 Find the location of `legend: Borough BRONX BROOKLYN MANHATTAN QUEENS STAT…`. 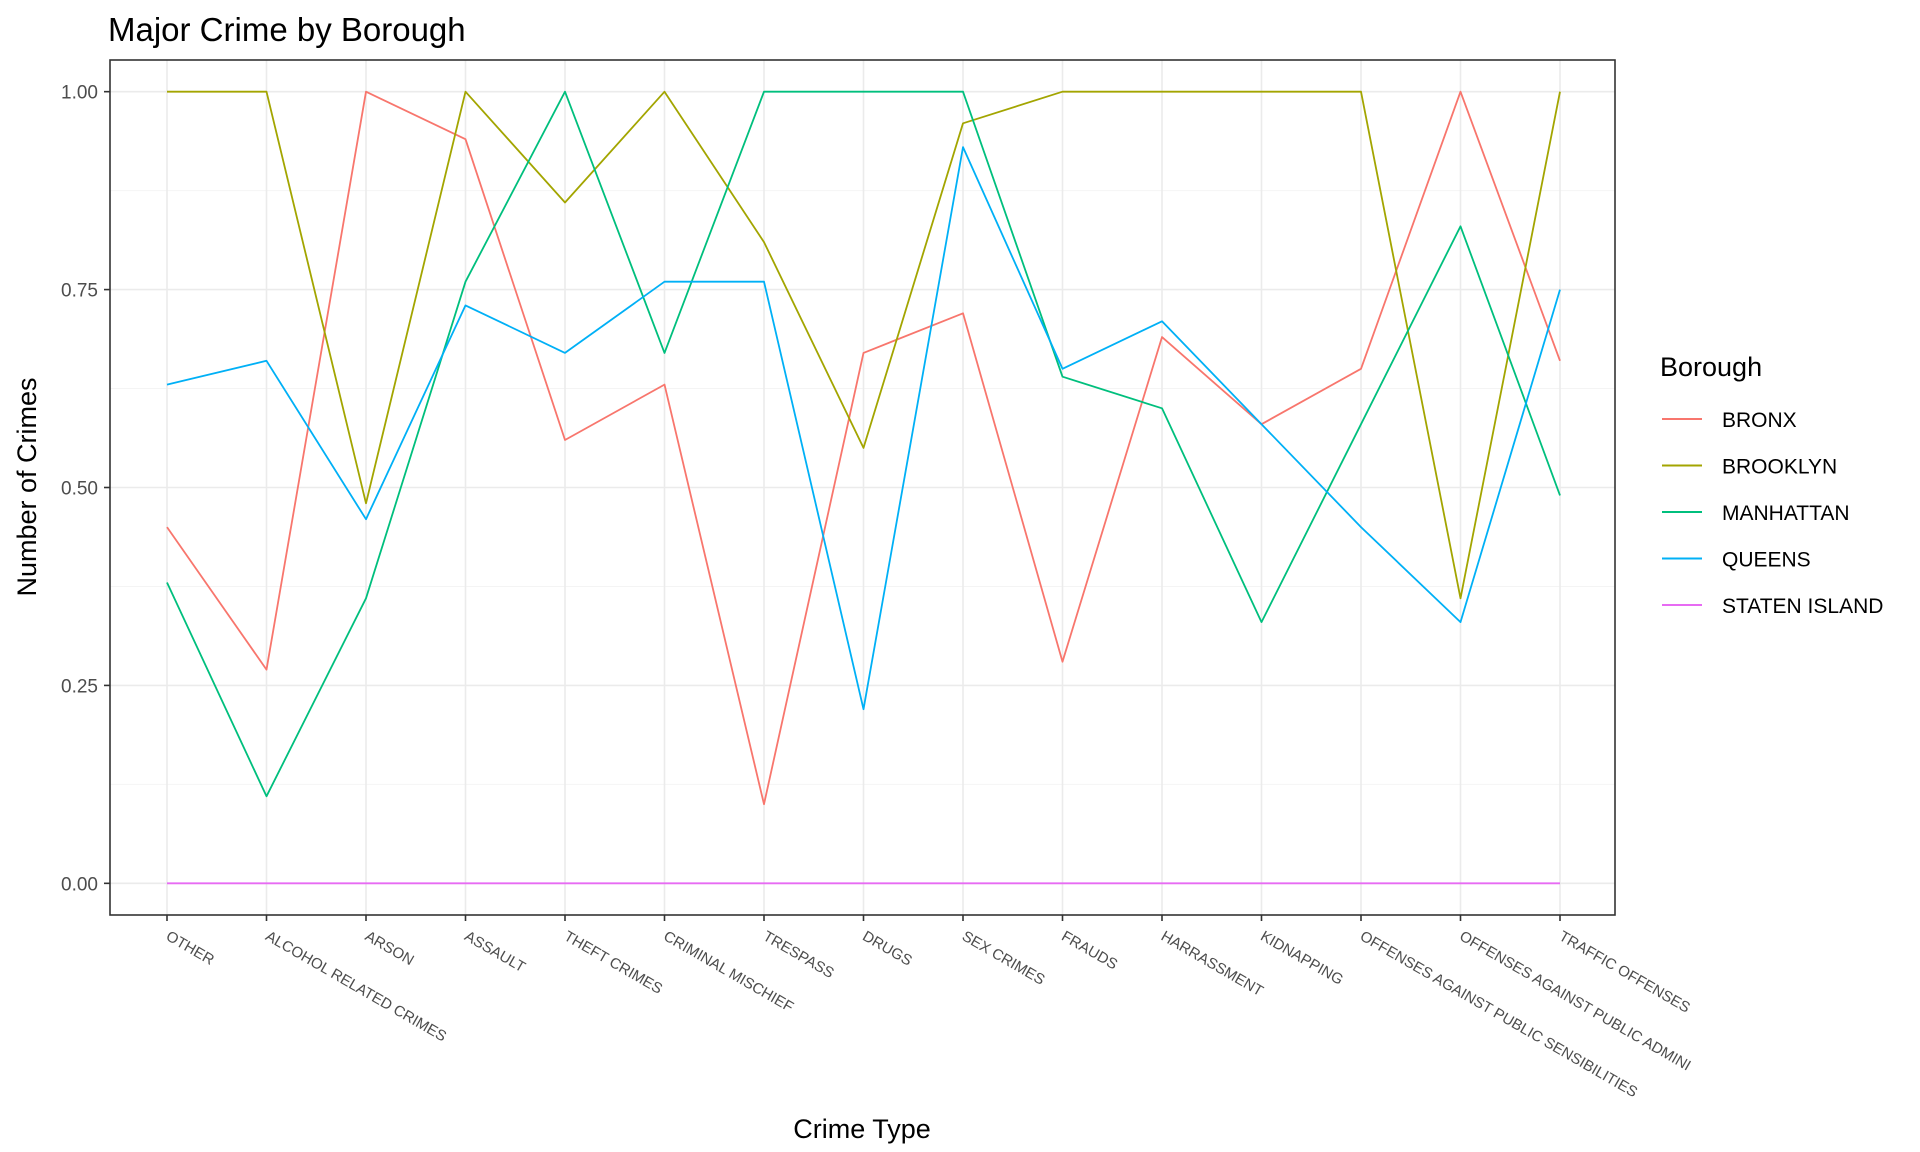

legend: Borough BRONX BROOKLYN MANHATTAN QUEENS STAT… is located at coordinates (1771, 485).